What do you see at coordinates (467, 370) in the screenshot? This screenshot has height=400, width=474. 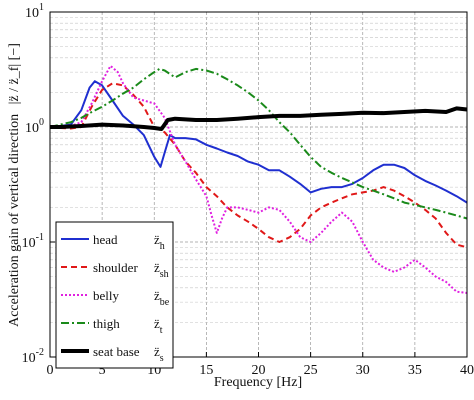 I see `x-tick-label: 40` at bounding box center [467, 370].